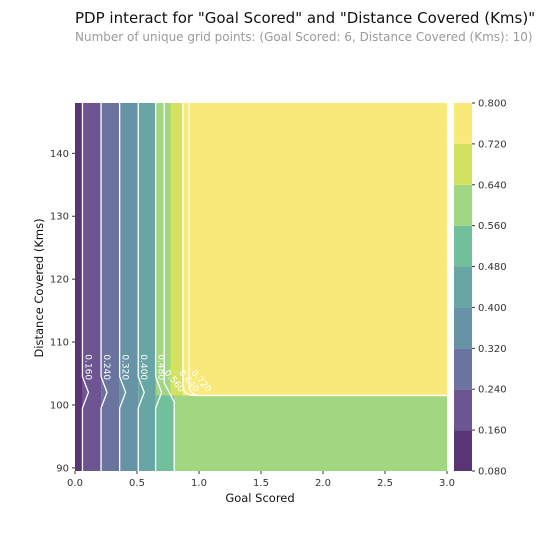  Describe the element at coordinates (62, 468) in the screenshot. I see `y-tick-label: 90` at that location.